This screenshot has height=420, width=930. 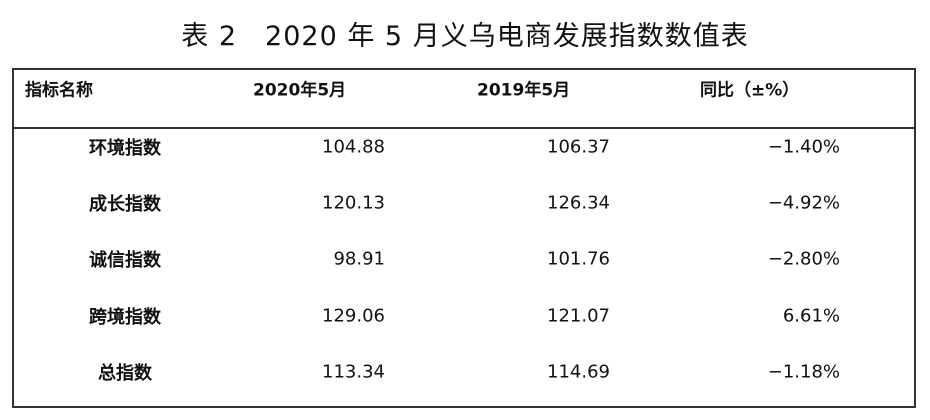 What do you see at coordinates (578, 259) in the screenshot?
I see `value-cell: 101.76` at bounding box center [578, 259].